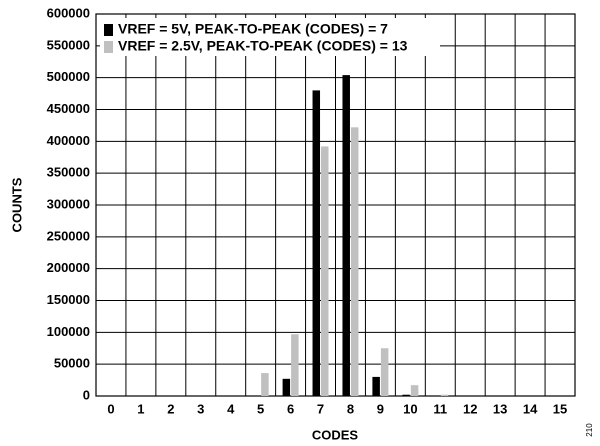 The height and width of the screenshot is (446, 600). I want to click on x-tick-label: 0, so click(110, 408).